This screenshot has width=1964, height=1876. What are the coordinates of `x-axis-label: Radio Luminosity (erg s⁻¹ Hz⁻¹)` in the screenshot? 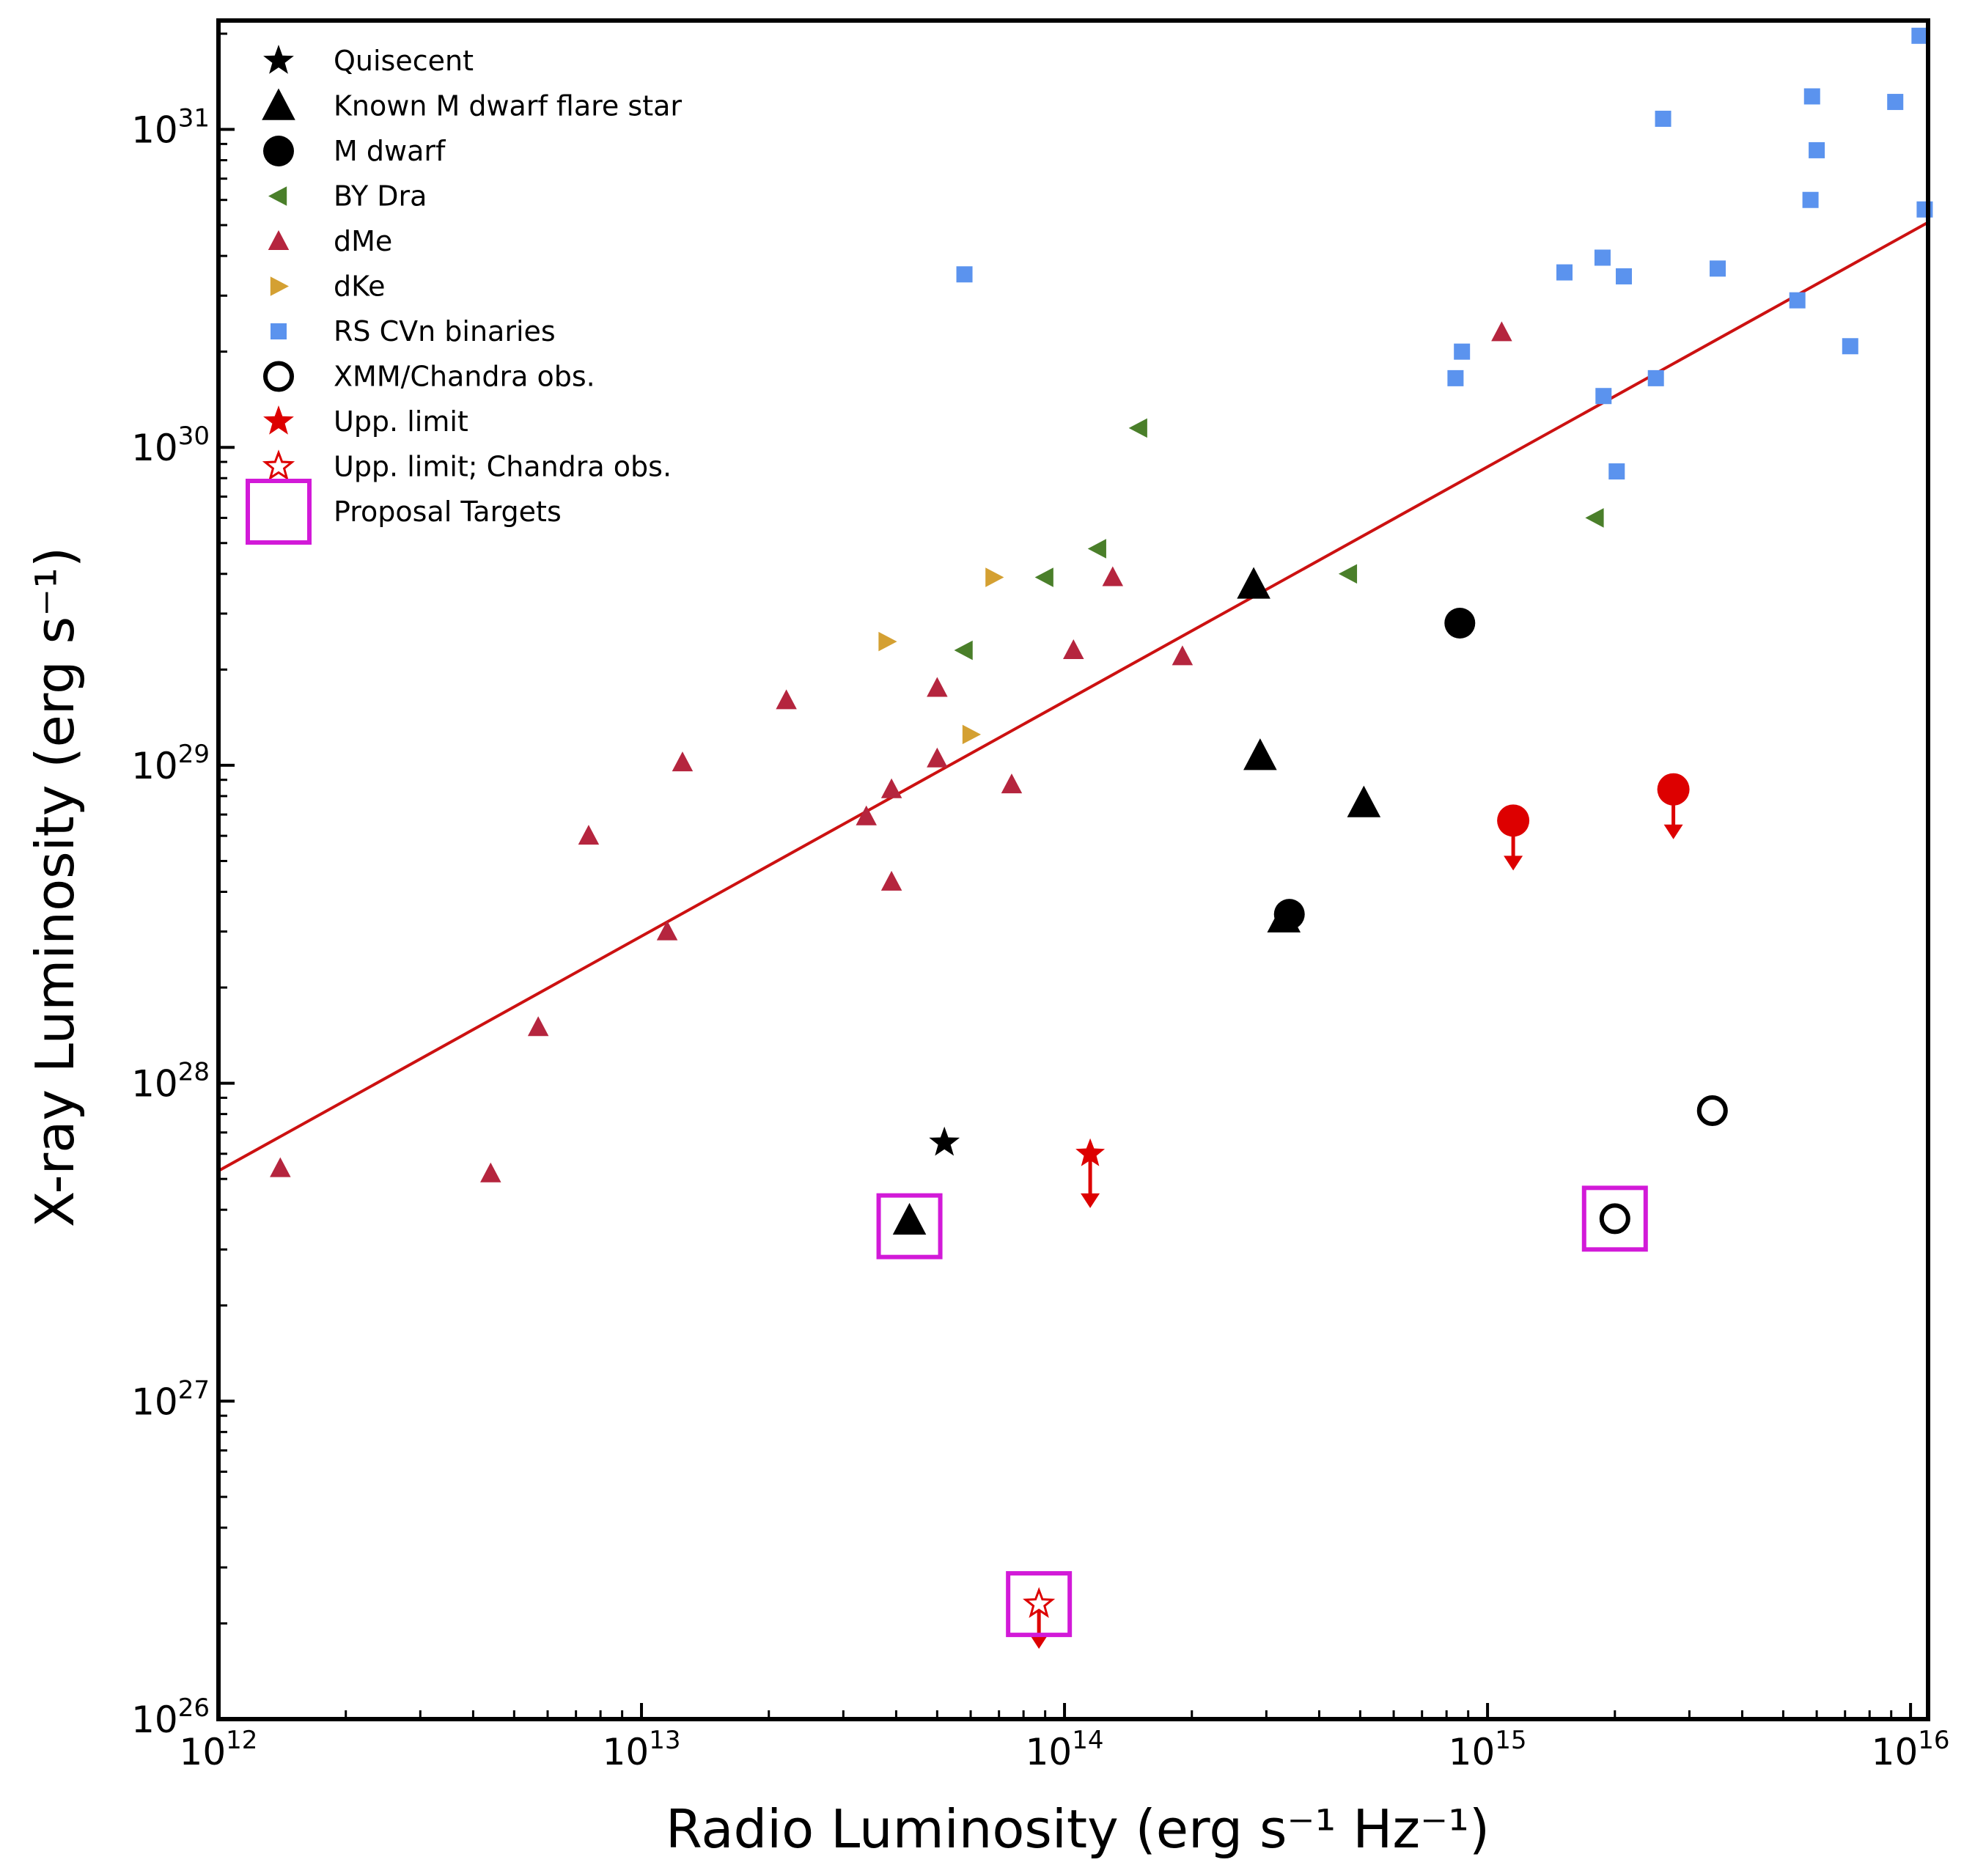 It's located at (1078, 1829).